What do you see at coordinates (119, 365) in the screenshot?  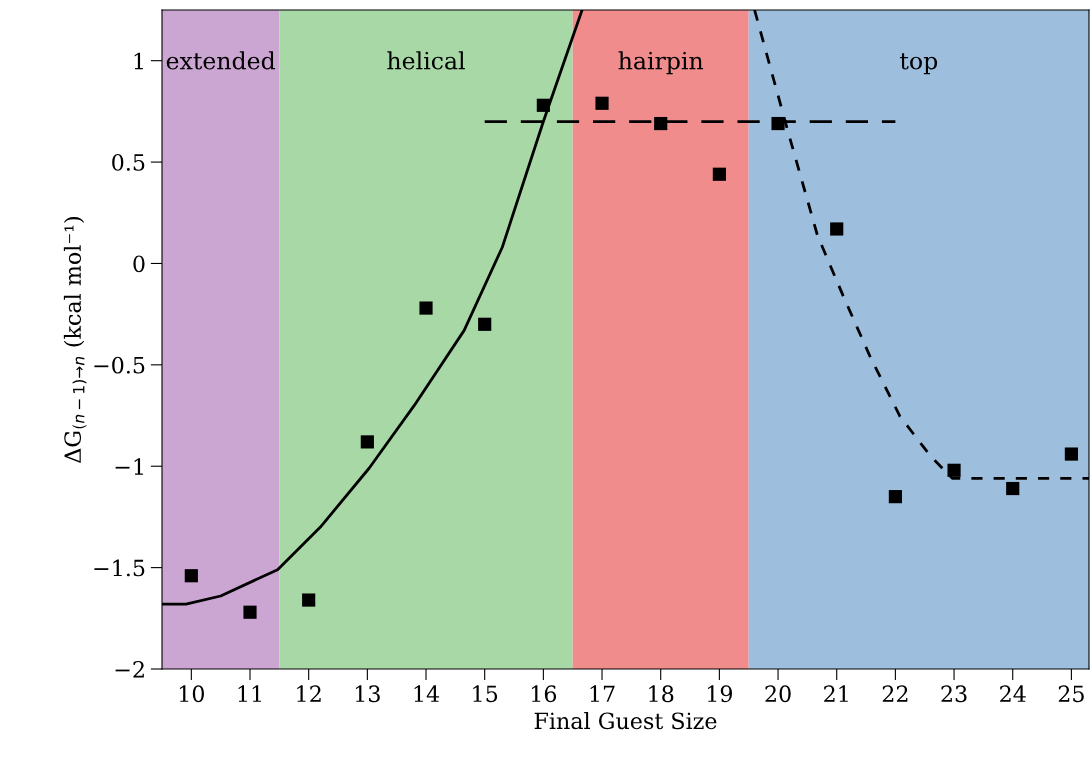 I see `y-tick-label: −0.5` at bounding box center [119, 365].